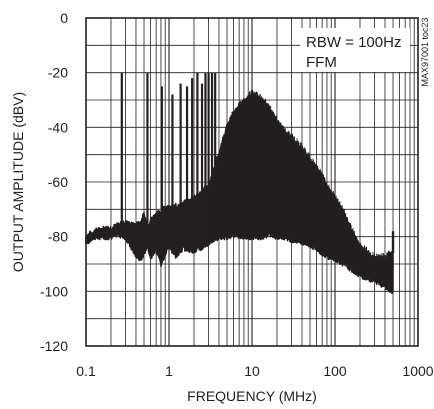  I want to click on x-axis-title: FREQUENCY (MHz), so click(252, 396).